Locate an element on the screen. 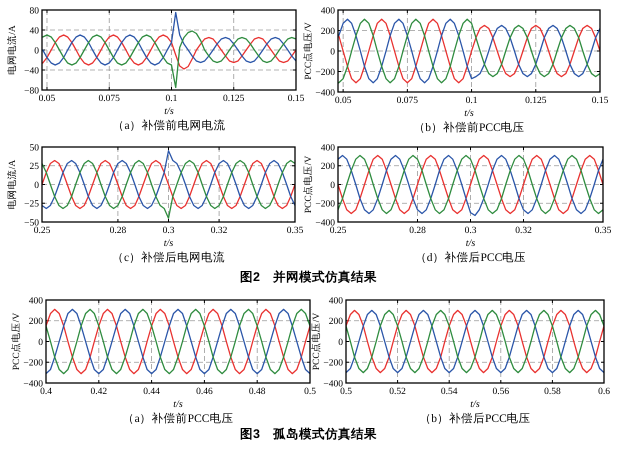  y-tick-label: −25 is located at coordinates (32, 205).